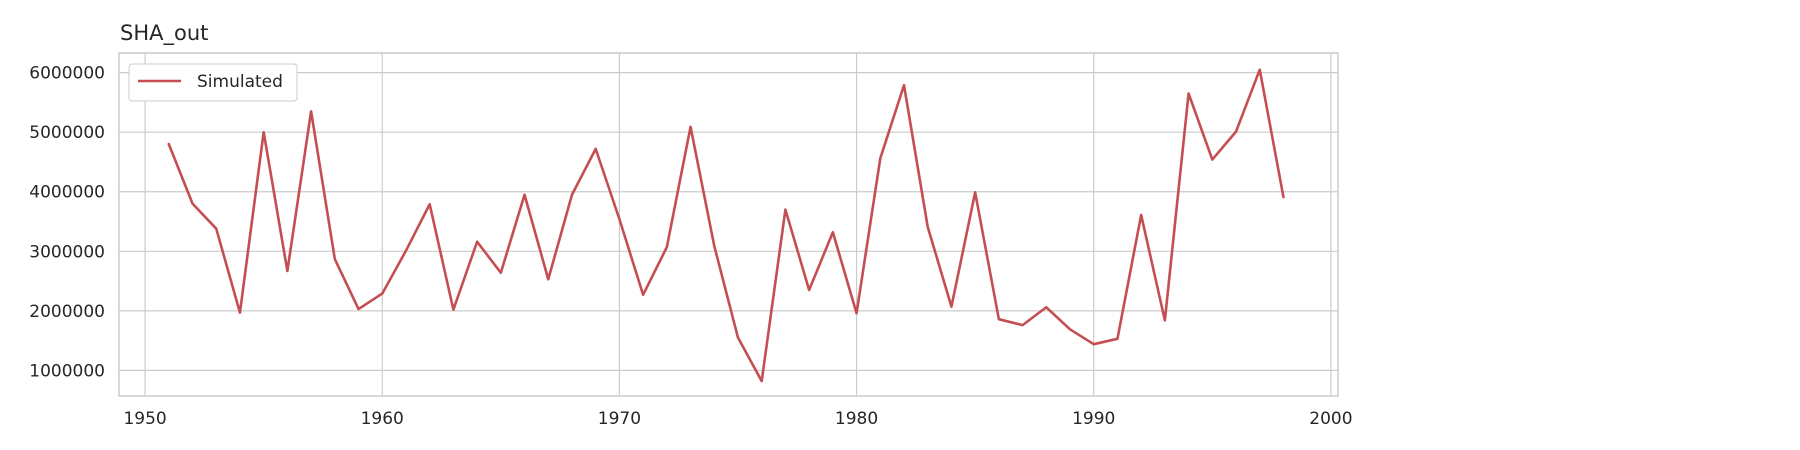 The width and height of the screenshot is (1800, 450). I want to click on x-tick-label-1980: 1980, so click(856, 419).